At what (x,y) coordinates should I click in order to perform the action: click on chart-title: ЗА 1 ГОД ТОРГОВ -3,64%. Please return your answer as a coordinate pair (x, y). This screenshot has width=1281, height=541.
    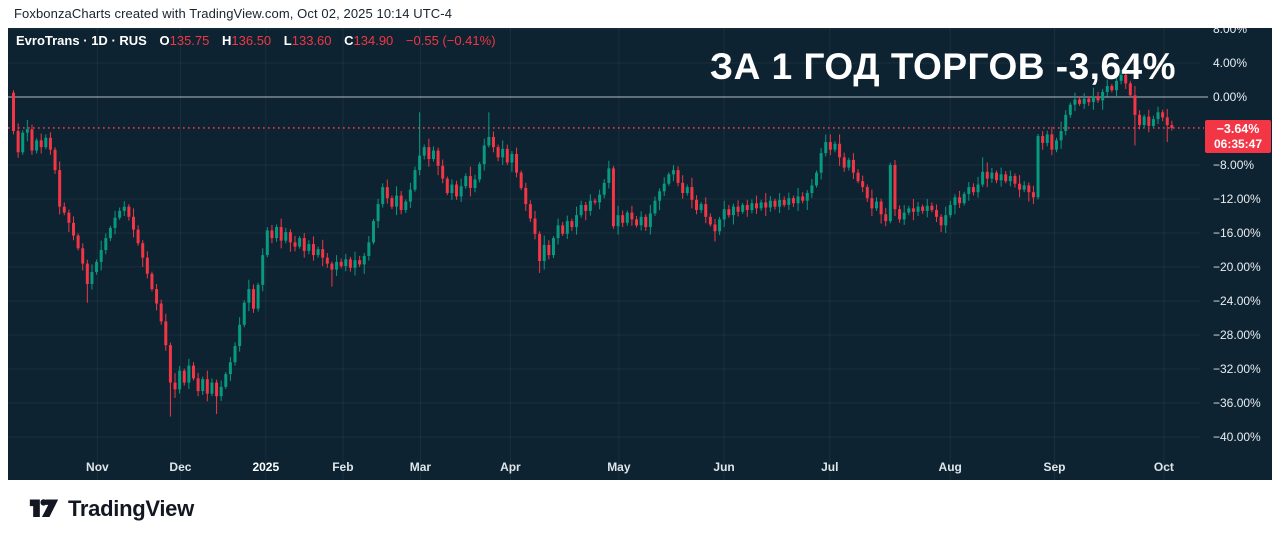
    Looking at the image, I should click on (942, 66).